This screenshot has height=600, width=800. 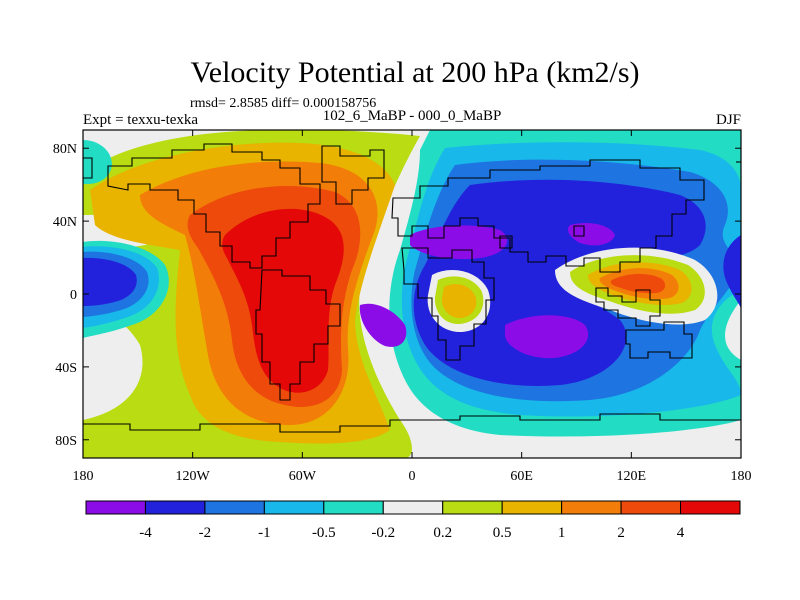 What do you see at coordinates (145, 533) in the screenshot?
I see `colorbar-label: -4` at bounding box center [145, 533].